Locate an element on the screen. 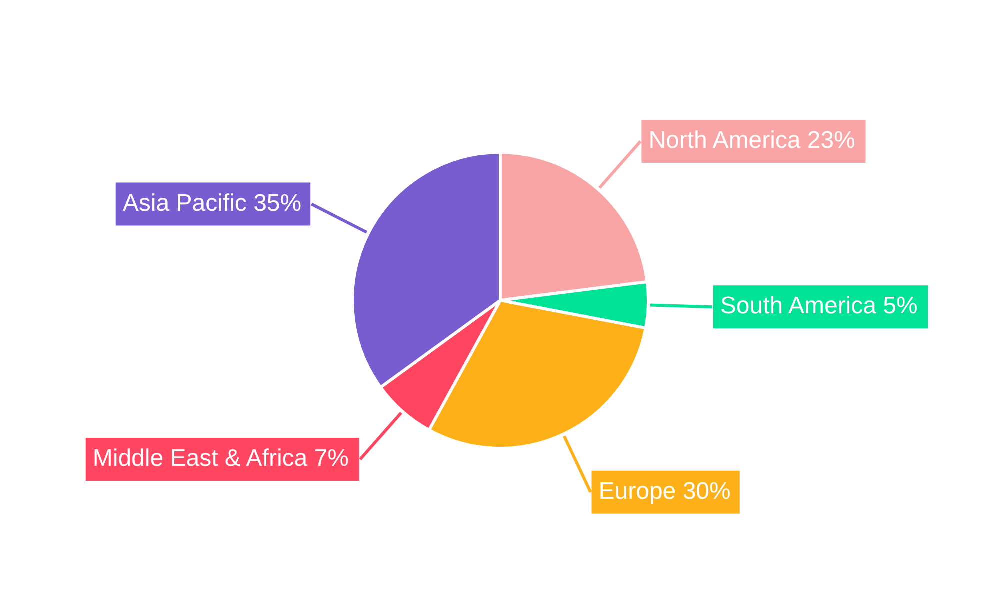  slice-label: South America 5% is located at coordinates (819, 306).